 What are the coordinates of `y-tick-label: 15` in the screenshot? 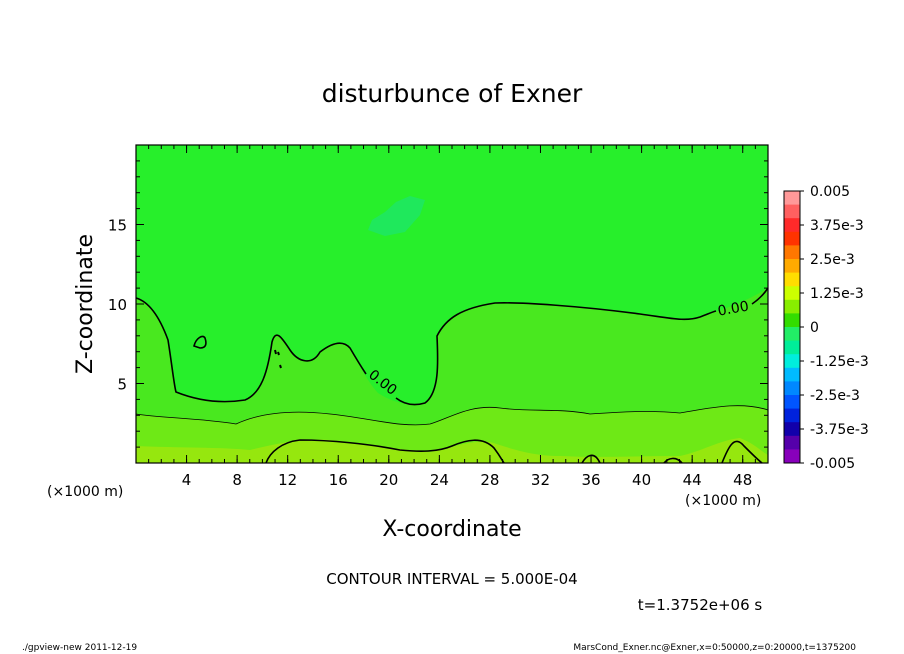 It's located at (117, 226).